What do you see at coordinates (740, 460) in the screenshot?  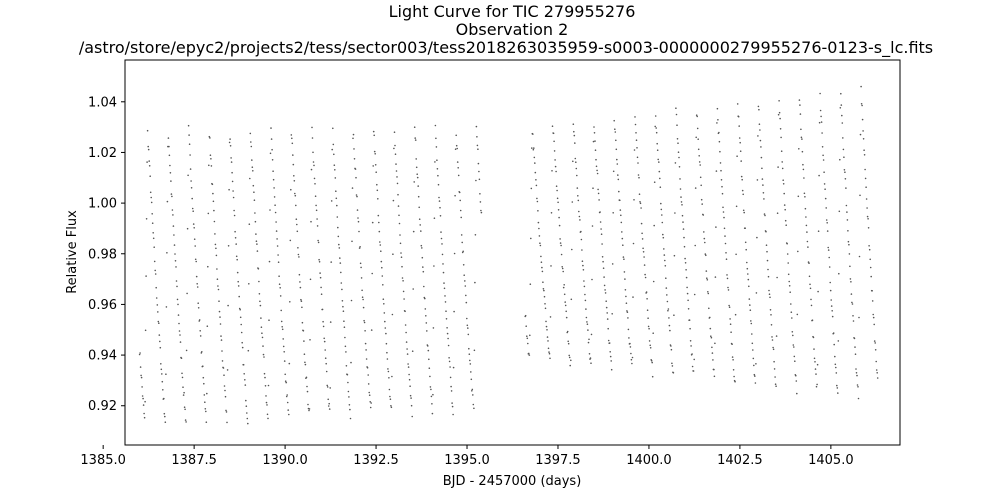 I see `x-tick-label: 1402.5` at bounding box center [740, 460].